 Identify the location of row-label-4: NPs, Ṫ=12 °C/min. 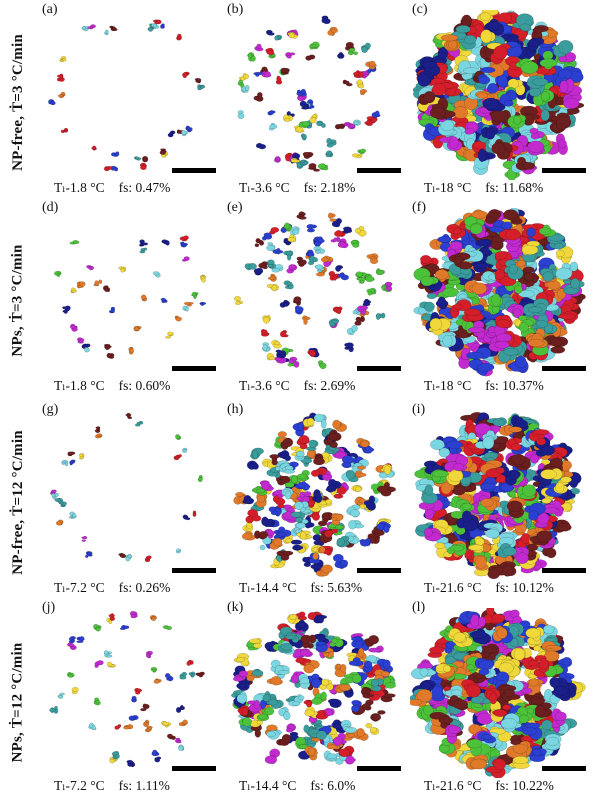
(17, 702).